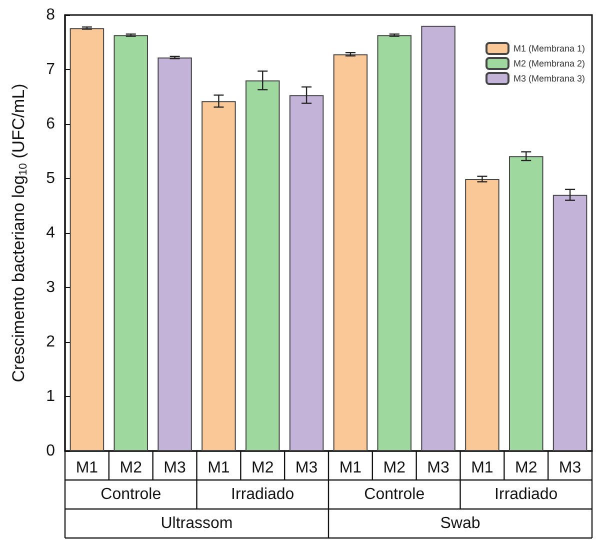  Describe the element at coordinates (549, 63) in the screenshot. I see `legend-label: M2 (Membrana 2)` at that location.